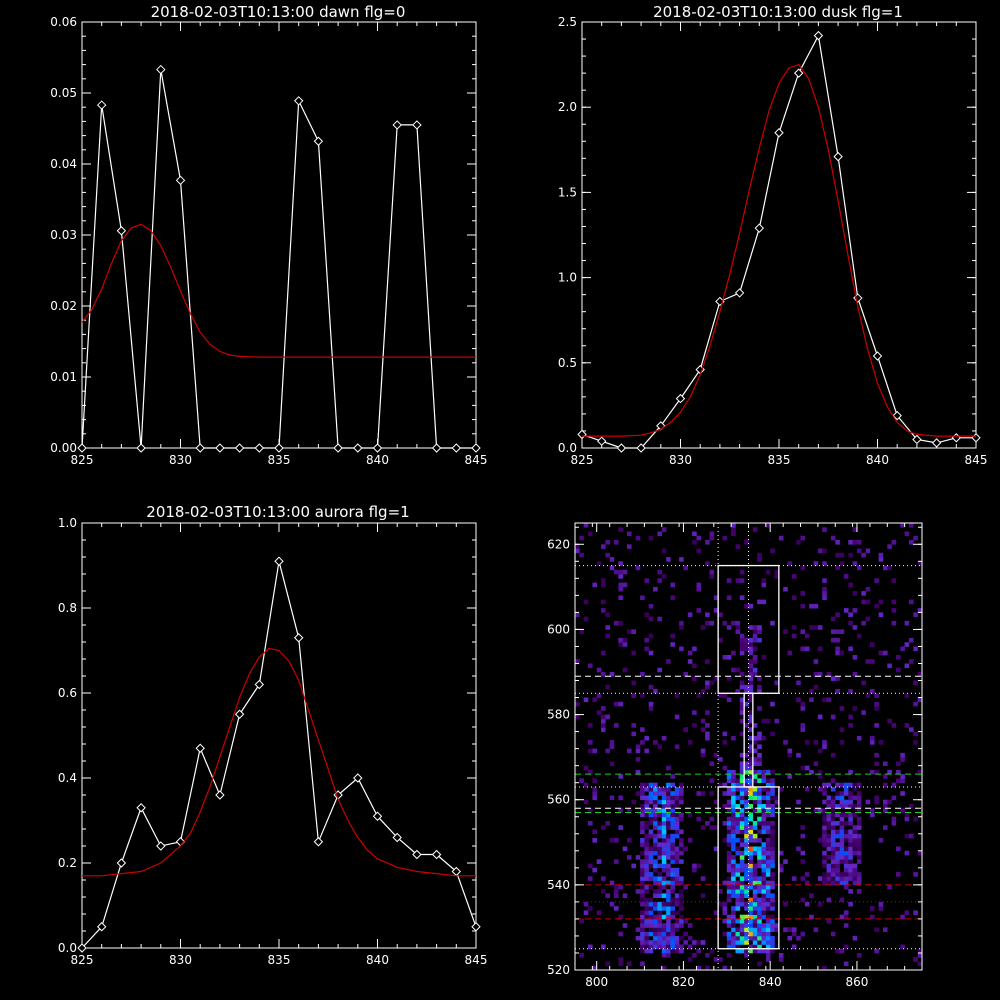  I want to click on panel-aurora-x-tick-label: 835, so click(279, 960).